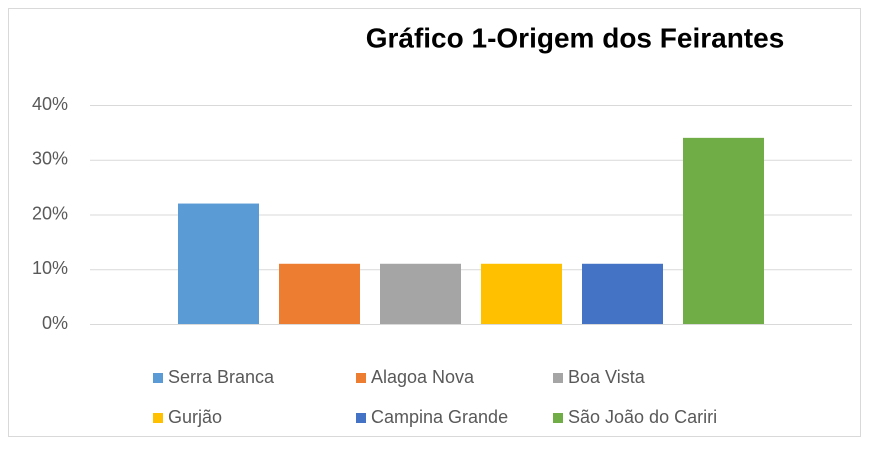  What do you see at coordinates (221, 377) in the screenshot?
I see `legend-label: Serra Branca` at bounding box center [221, 377].